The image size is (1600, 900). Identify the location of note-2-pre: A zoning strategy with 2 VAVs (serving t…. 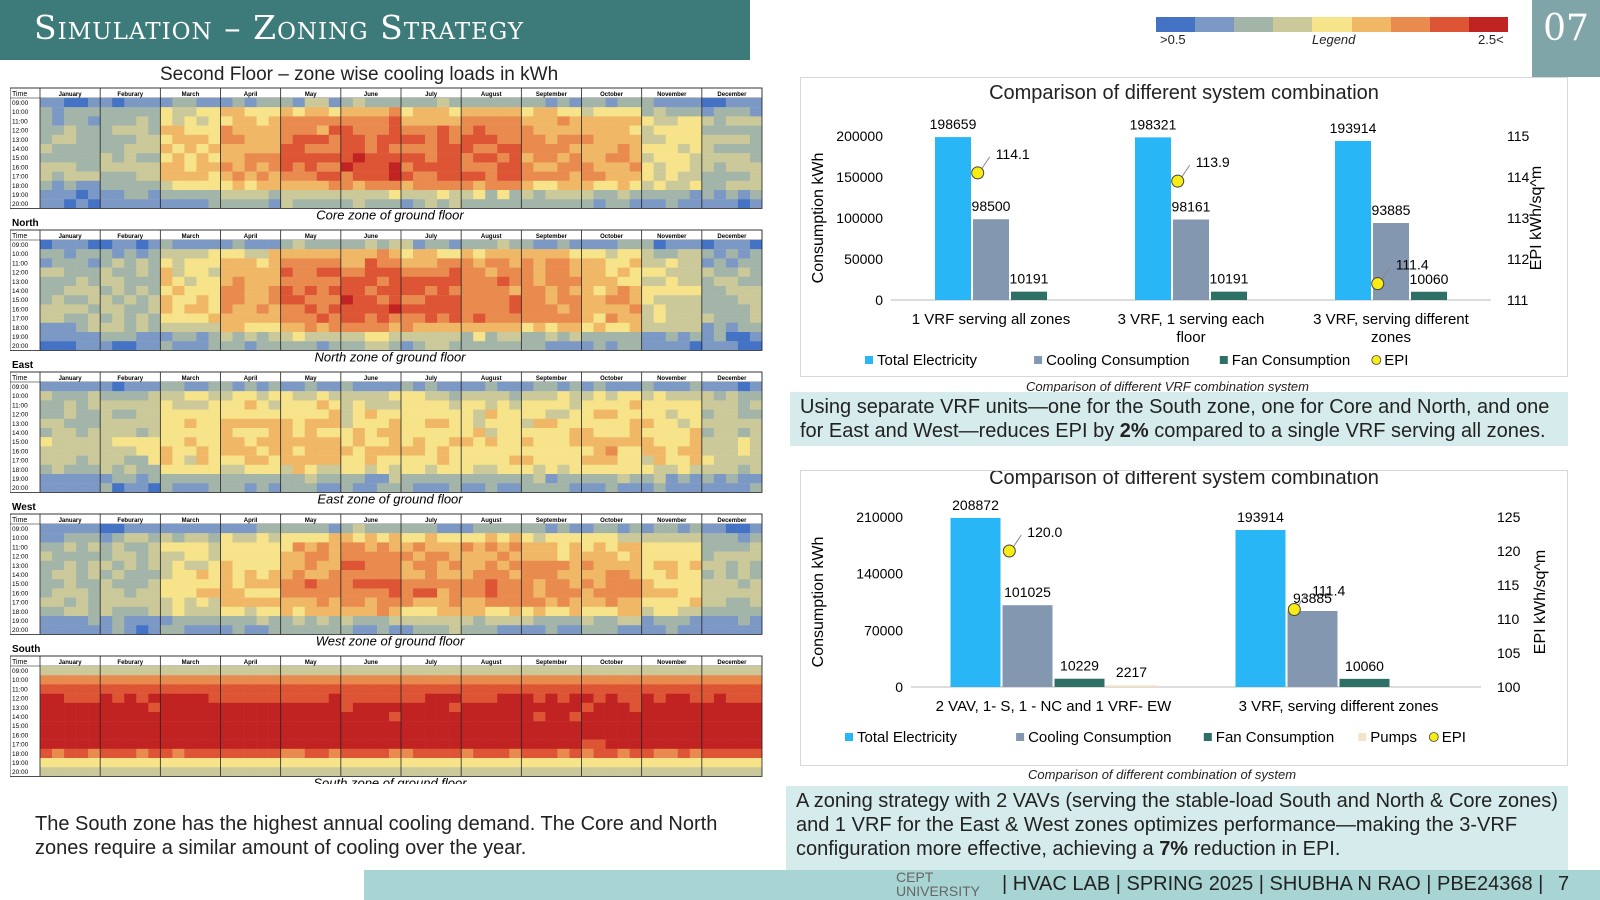
(1177, 825).